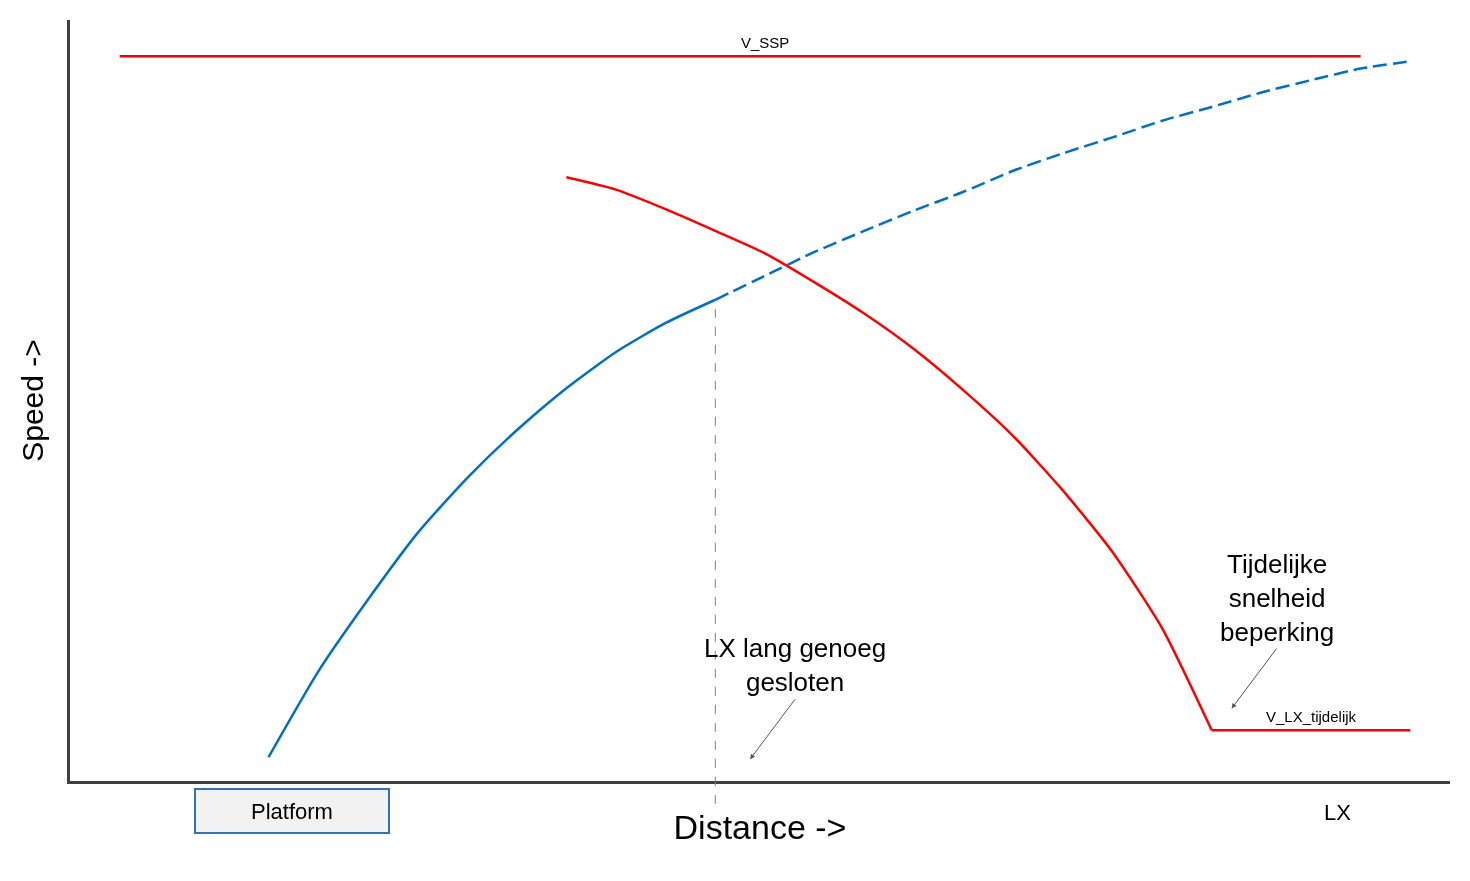 The image size is (1470, 881). What do you see at coordinates (765, 42) in the screenshot?
I see `series-label: V_SSP` at bounding box center [765, 42].